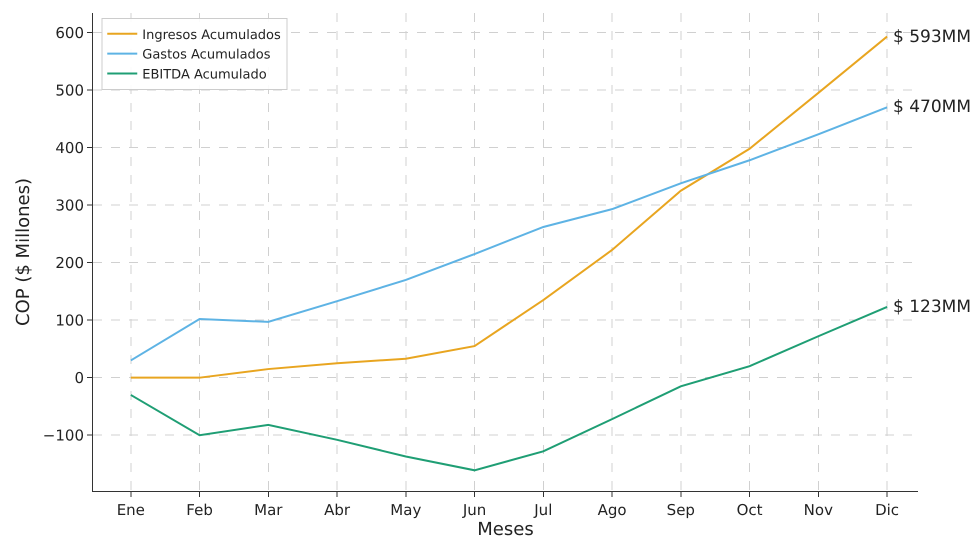 Image resolution: width=974 pixels, height=546 pixels. I want to click on y-tick-label: 500, so click(69, 90).